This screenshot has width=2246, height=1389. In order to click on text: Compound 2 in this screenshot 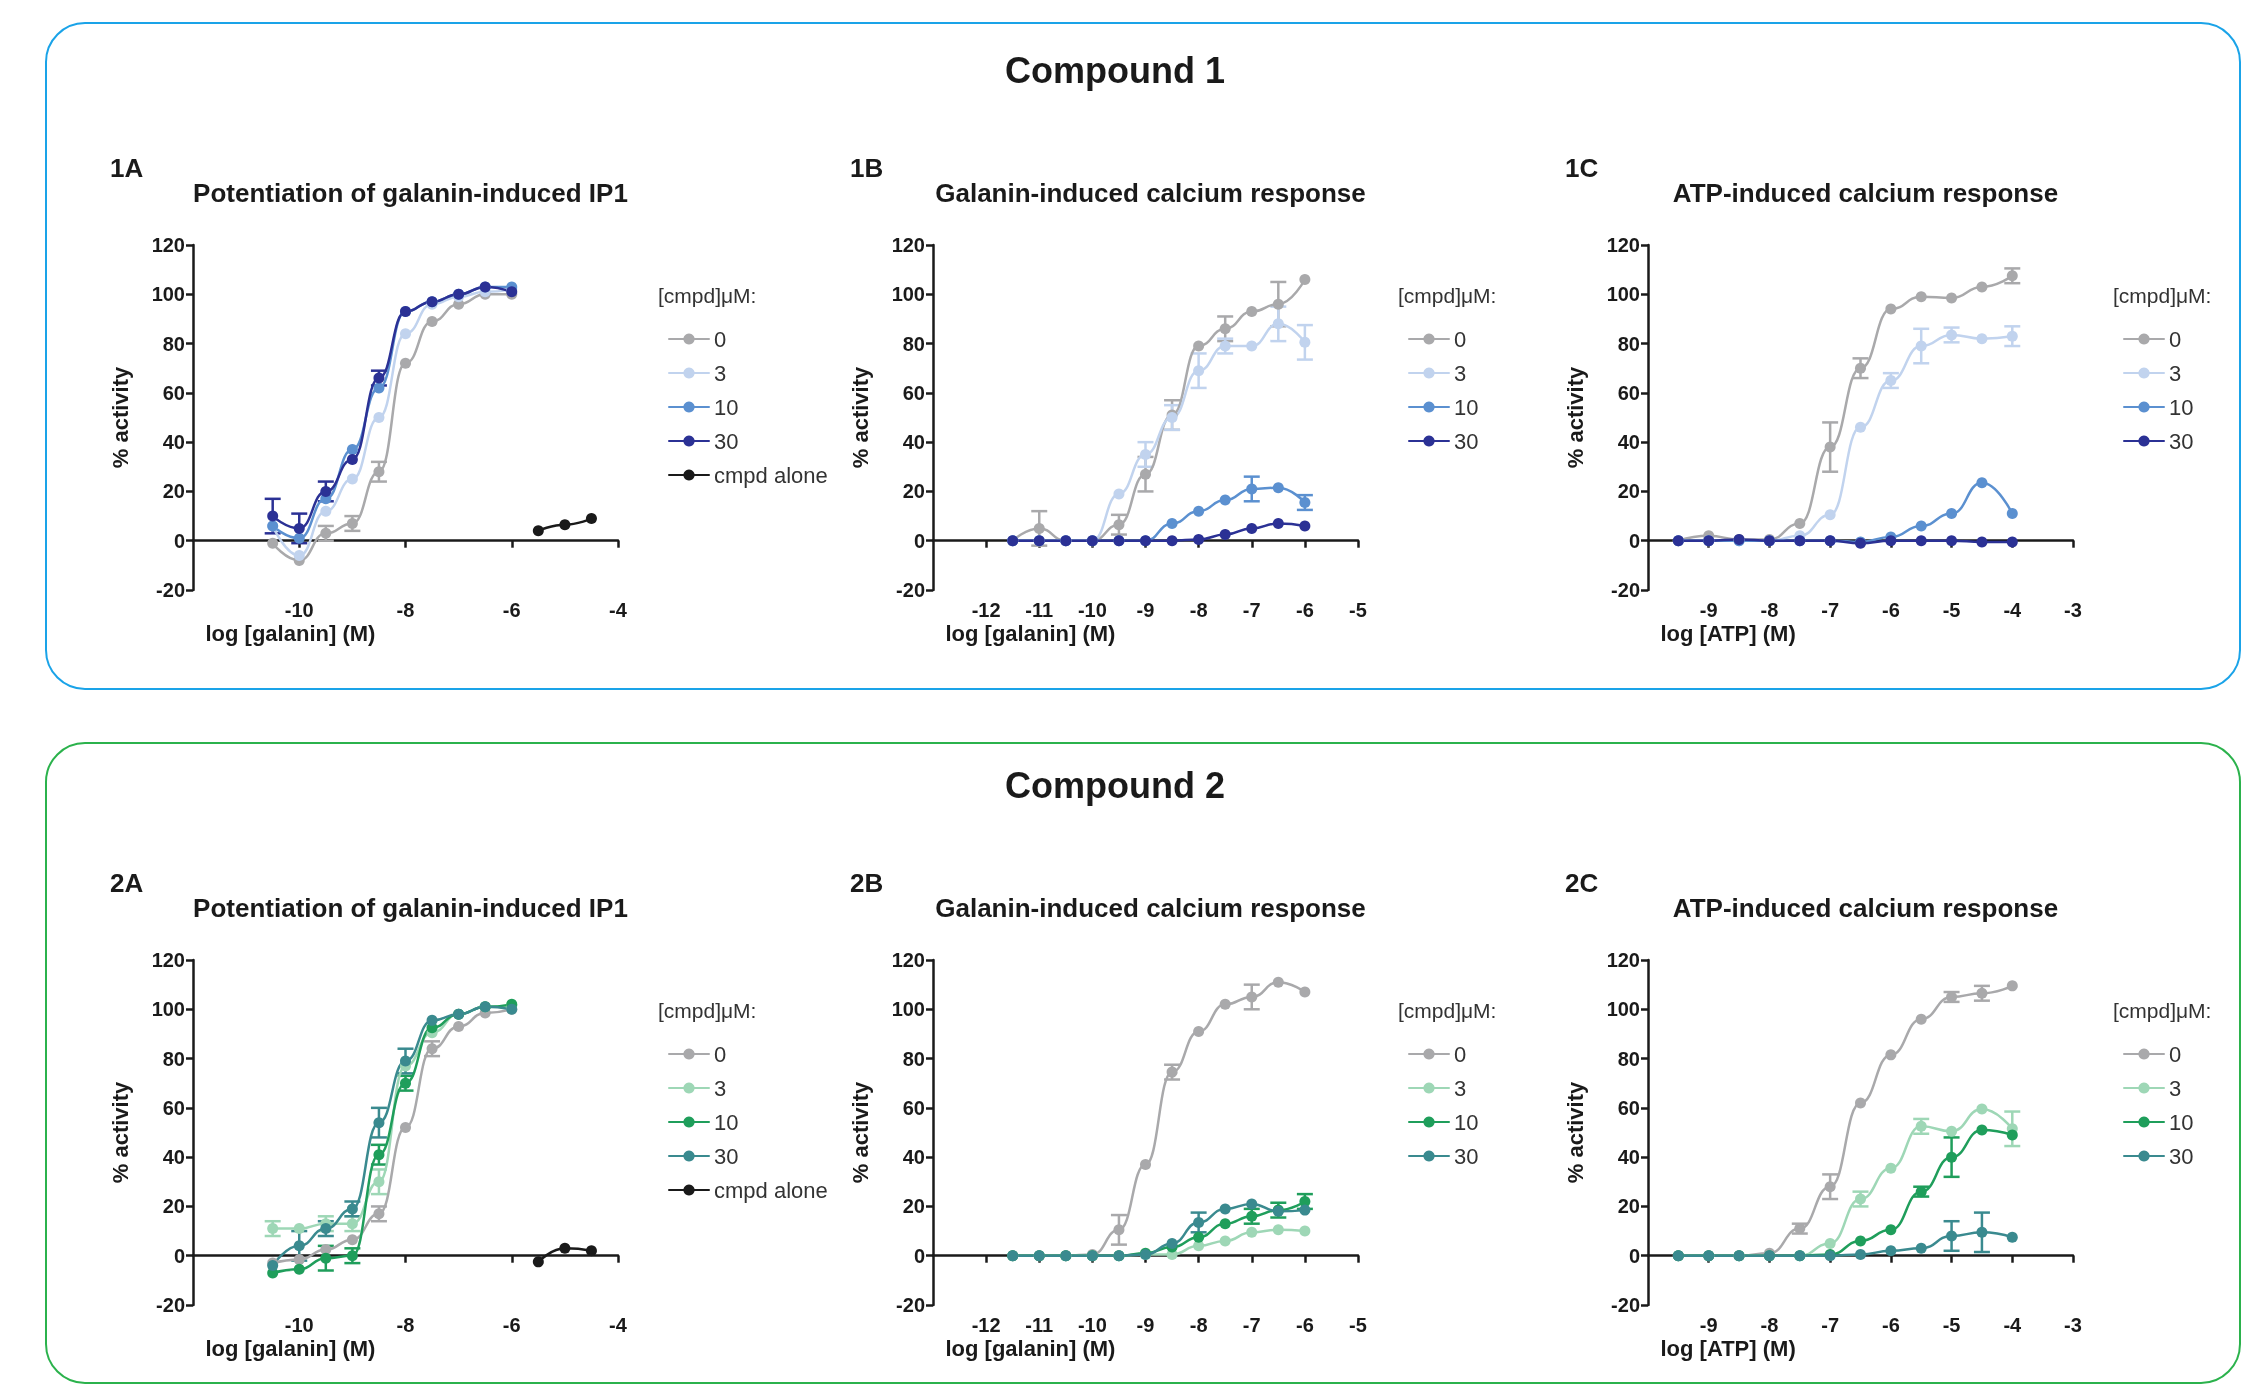, I will do `click(1115, 786)`.